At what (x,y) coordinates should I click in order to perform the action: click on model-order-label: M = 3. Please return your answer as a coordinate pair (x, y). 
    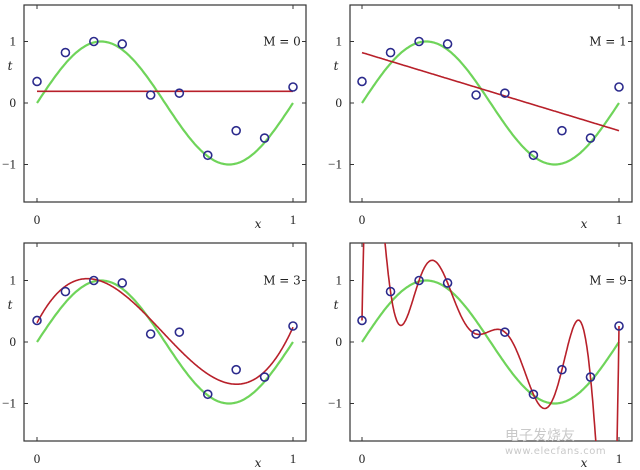
    Looking at the image, I should click on (282, 281).